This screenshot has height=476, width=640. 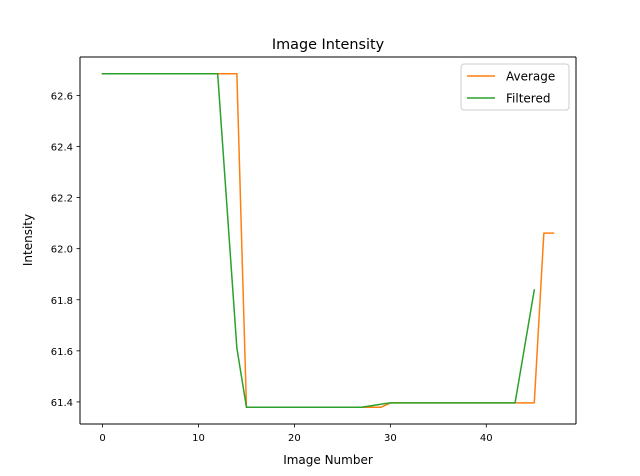 What do you see at coordinates (294, 438) in the screenshot?
I see `x-tick-label: 20` at bounding box center [294, 438].